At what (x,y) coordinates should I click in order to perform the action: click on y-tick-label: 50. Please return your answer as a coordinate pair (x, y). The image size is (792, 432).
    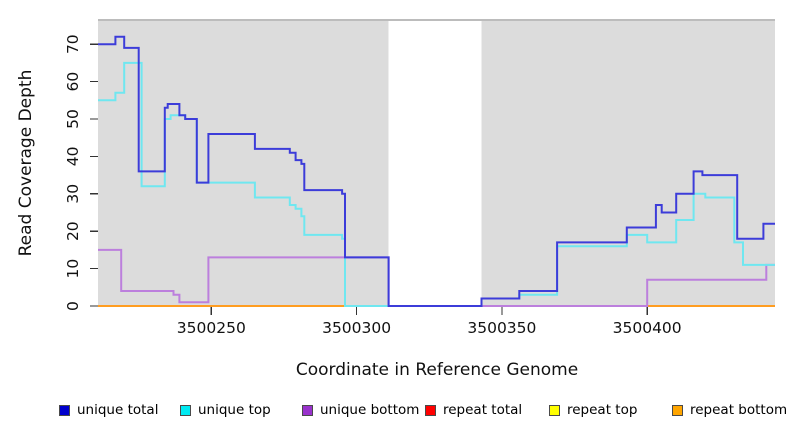
    Looking at the image, I should click on (73, 119).